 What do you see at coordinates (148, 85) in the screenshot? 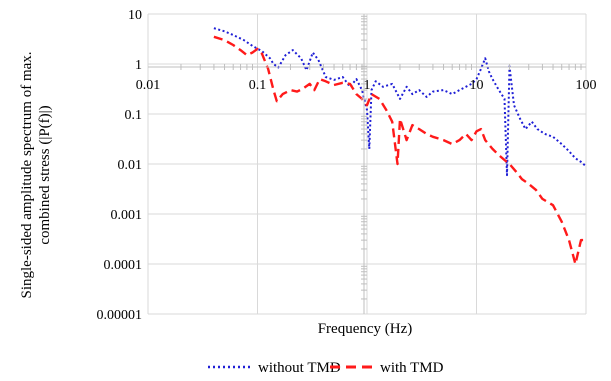
I see `x-tick-label: 0.01` at bounding box center [148, 85].